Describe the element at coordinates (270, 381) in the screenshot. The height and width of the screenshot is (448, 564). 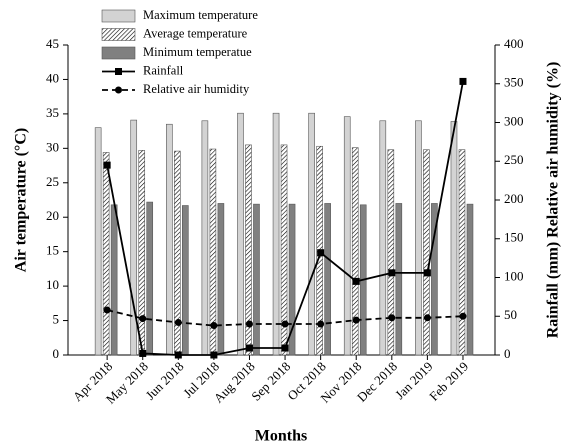
I see `x-tick-label: Sep 2018` at that location.